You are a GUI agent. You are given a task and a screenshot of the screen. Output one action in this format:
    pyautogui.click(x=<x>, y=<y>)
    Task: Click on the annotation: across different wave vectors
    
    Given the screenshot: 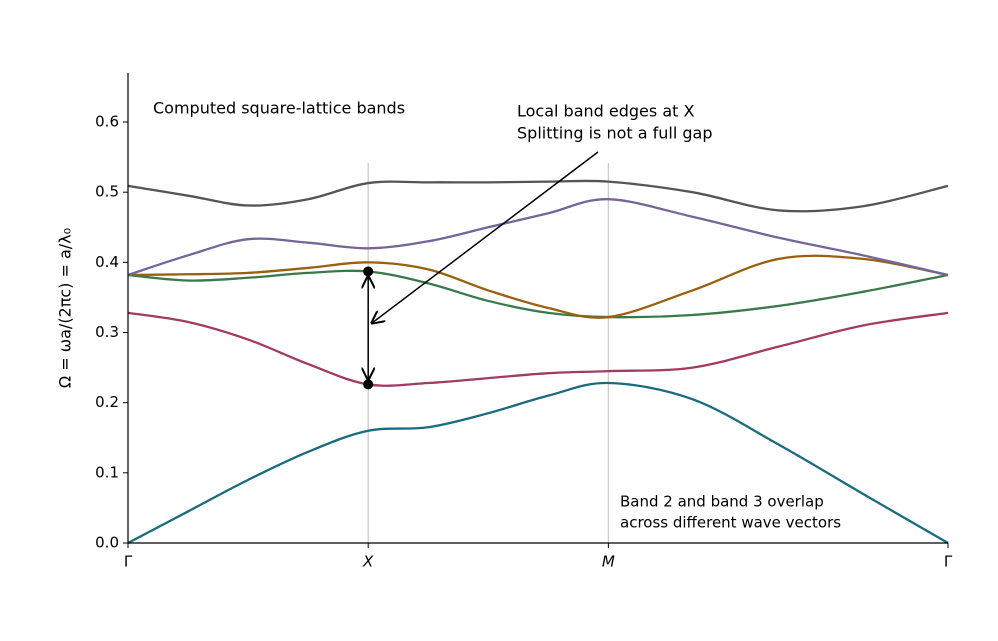 What is the action you would take?
    pyautogui.click(x=730, y=523)
    